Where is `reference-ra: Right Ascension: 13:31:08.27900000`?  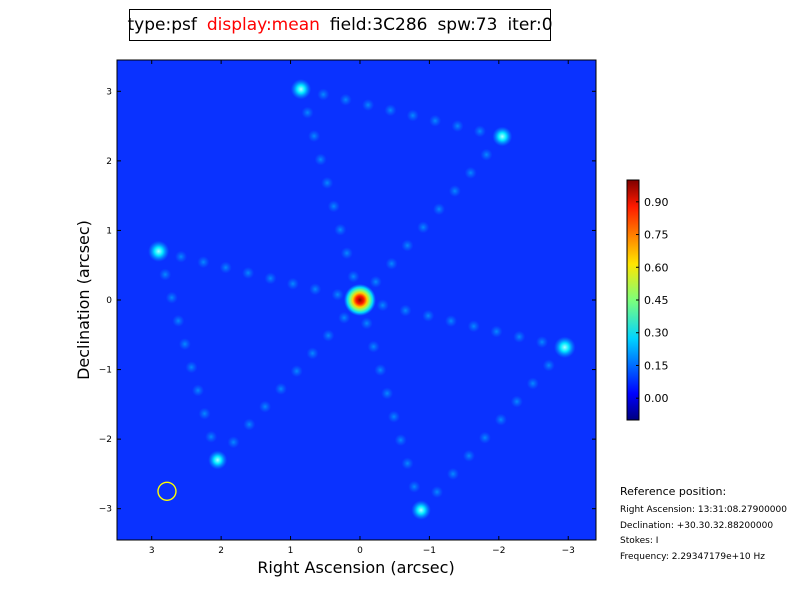 reference-ra: Right Ascension: 13:31:08.27900000 is located at coordinates (703, 510).